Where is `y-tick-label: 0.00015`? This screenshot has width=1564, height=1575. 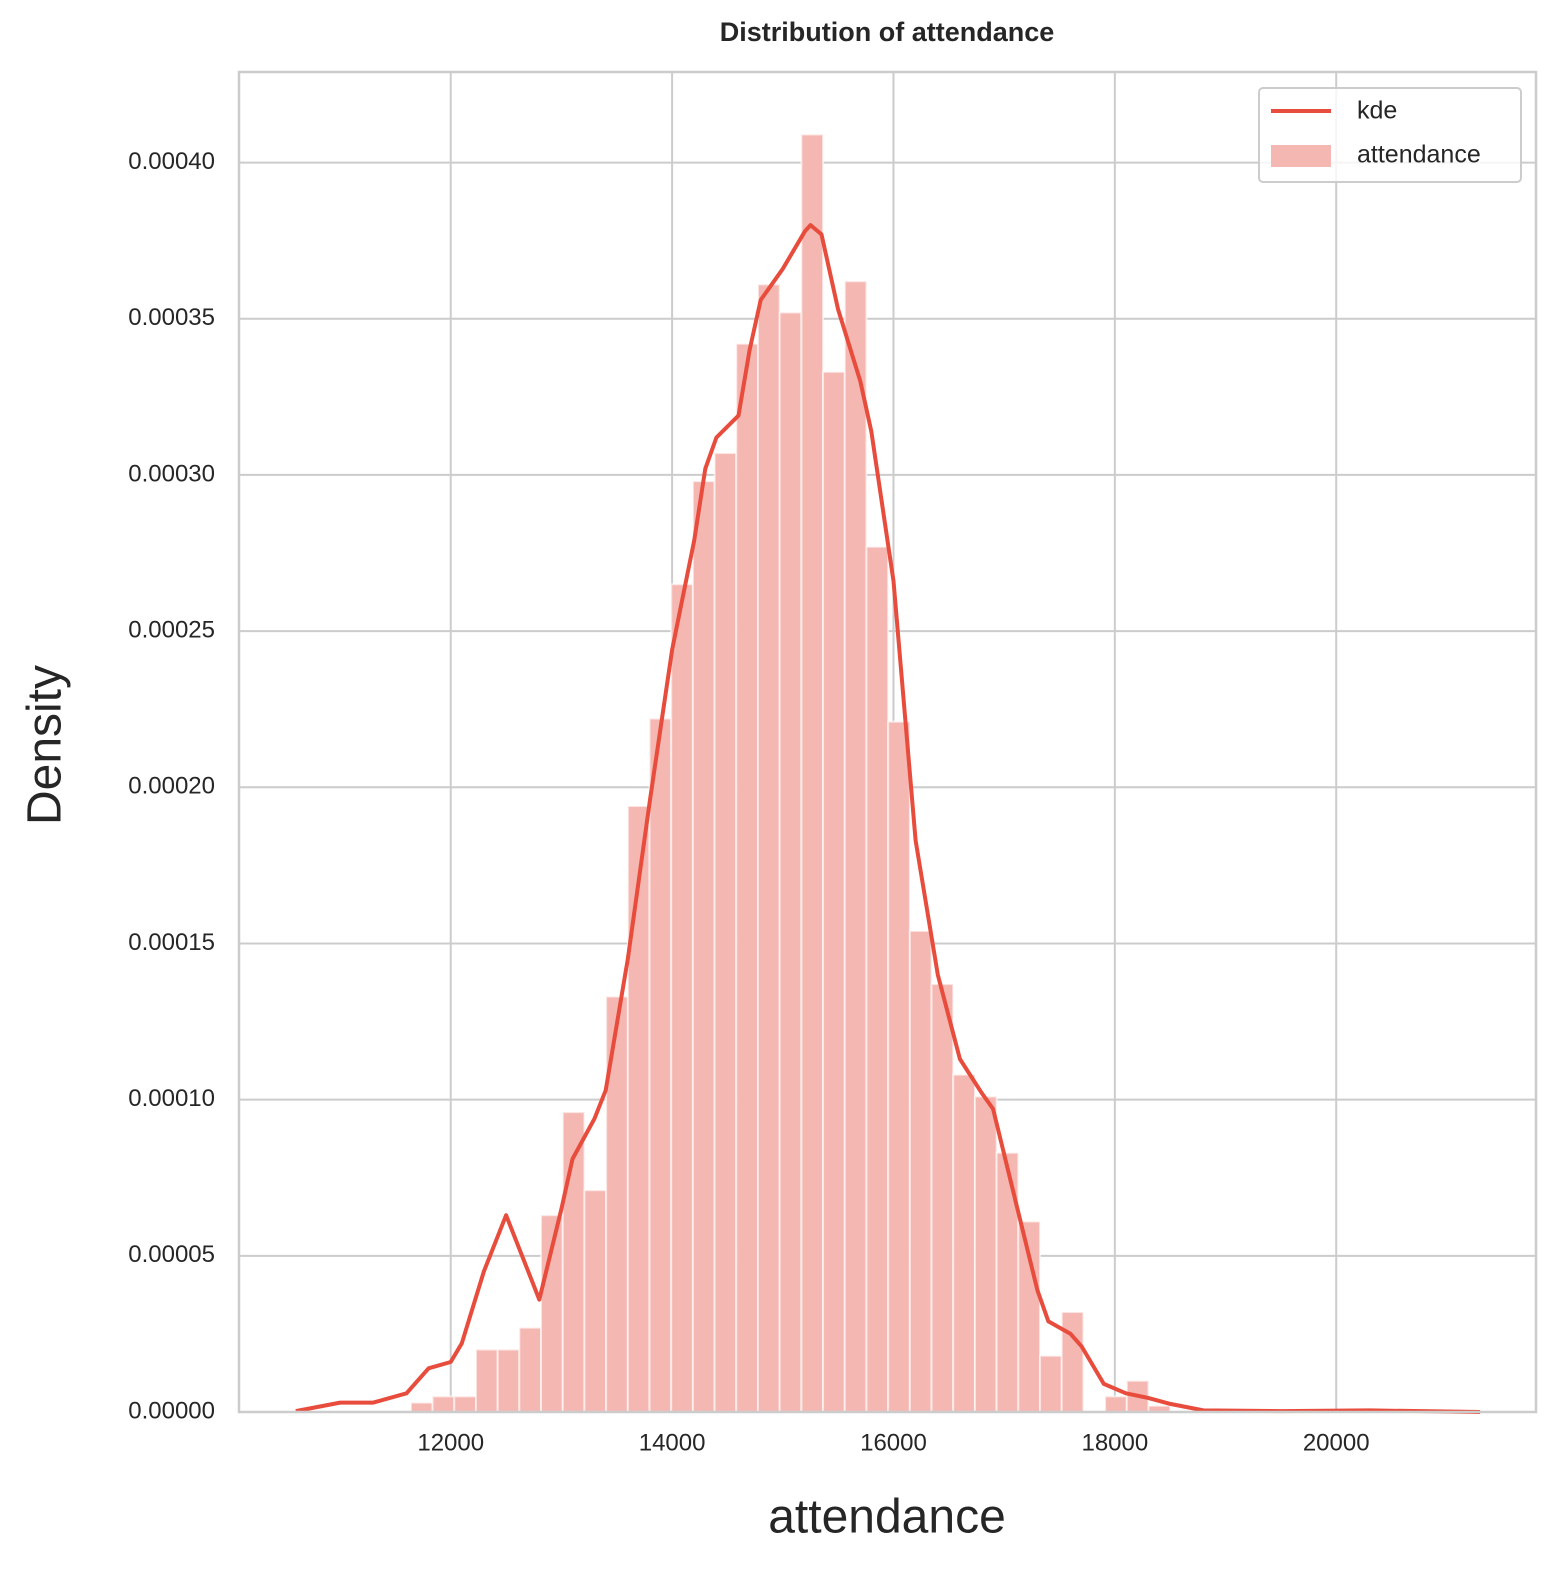 y-tick-label: 0.00015 is located at coordinates (171, 942).